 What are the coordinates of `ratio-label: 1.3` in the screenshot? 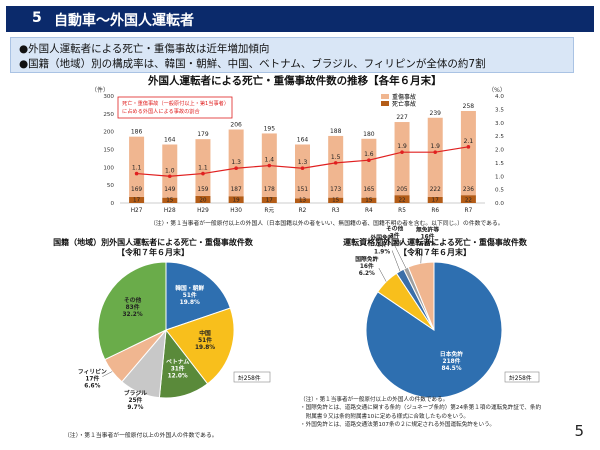 It's located at (303, 162).